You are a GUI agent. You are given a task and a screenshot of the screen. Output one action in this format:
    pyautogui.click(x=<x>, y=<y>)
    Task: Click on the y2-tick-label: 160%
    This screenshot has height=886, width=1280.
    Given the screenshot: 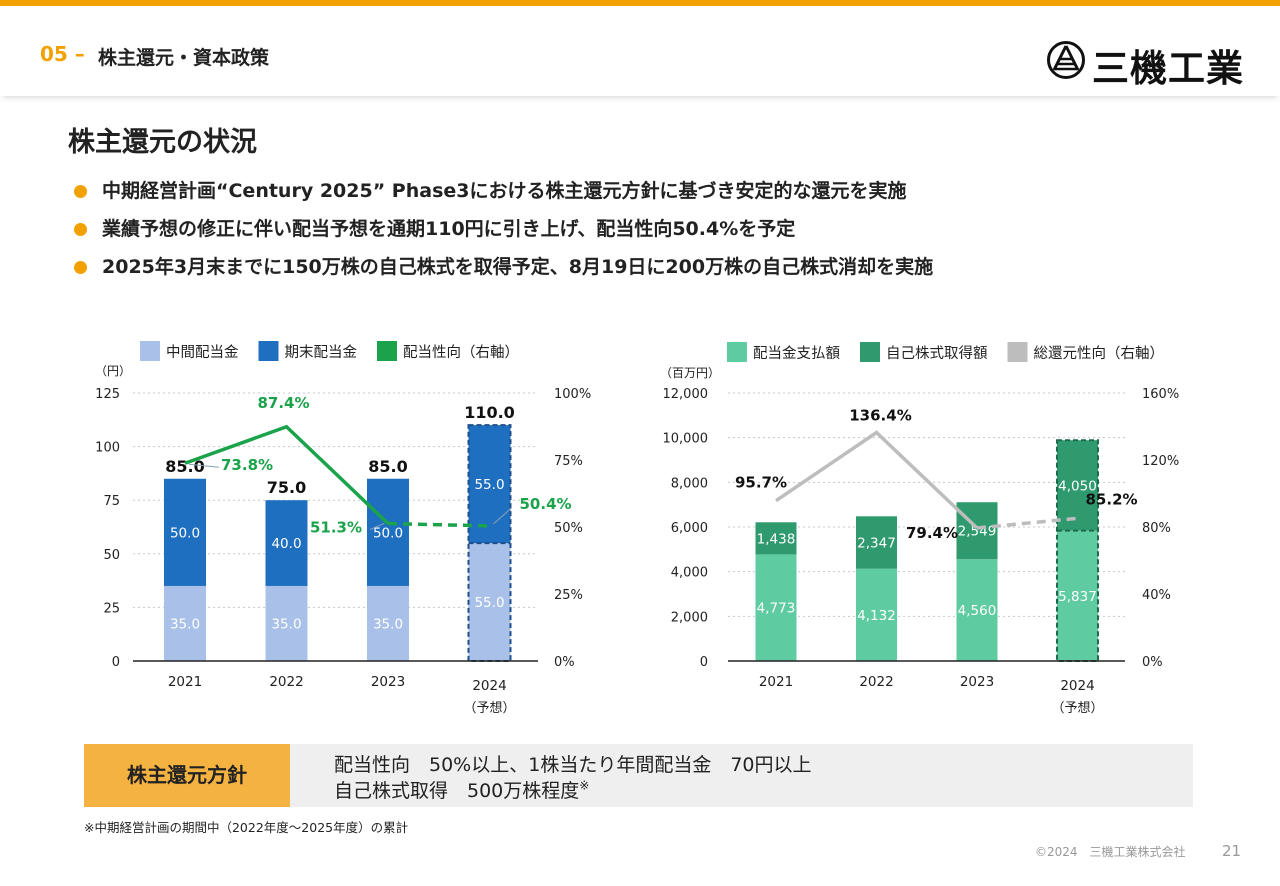 What is the action you would take?
    pyautogui.click(x=1160, y=394)
    